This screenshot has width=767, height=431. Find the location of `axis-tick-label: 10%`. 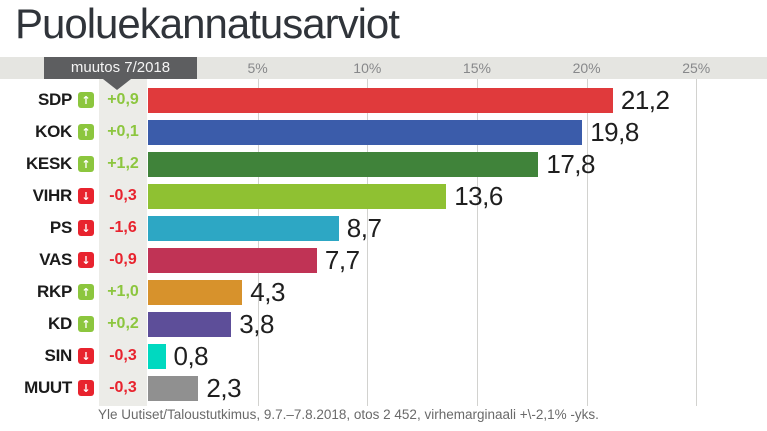

axis-tick-label: 10% is located at coordinates (367, 68).